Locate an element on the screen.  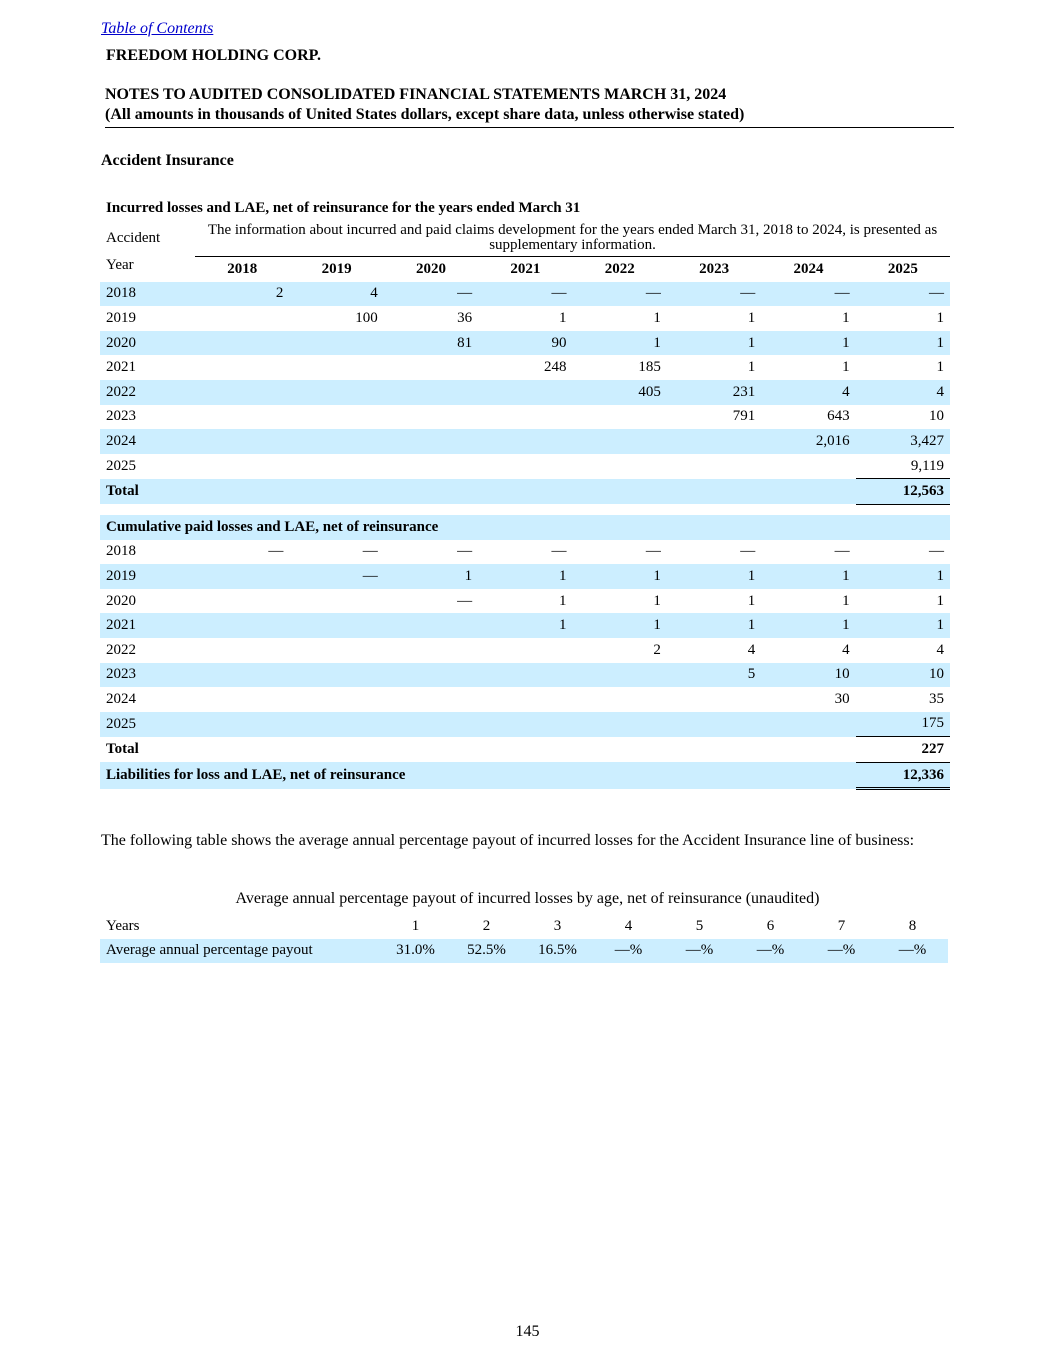
data-row: 2024 2,016 3,427 is located at coordinates (525, 441).